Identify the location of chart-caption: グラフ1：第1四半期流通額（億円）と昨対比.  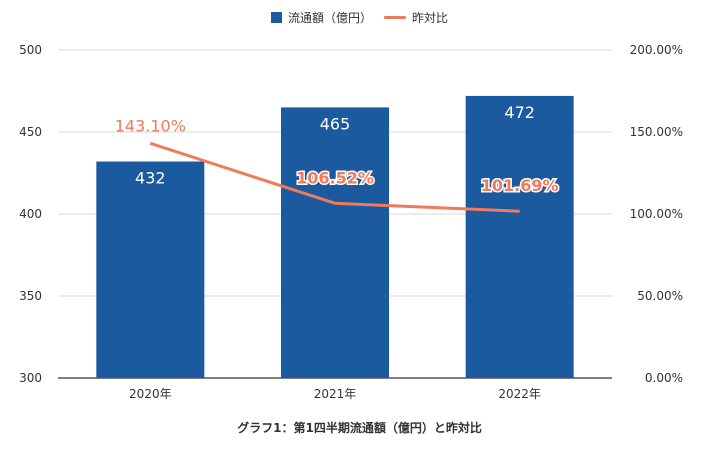
(359, 428).